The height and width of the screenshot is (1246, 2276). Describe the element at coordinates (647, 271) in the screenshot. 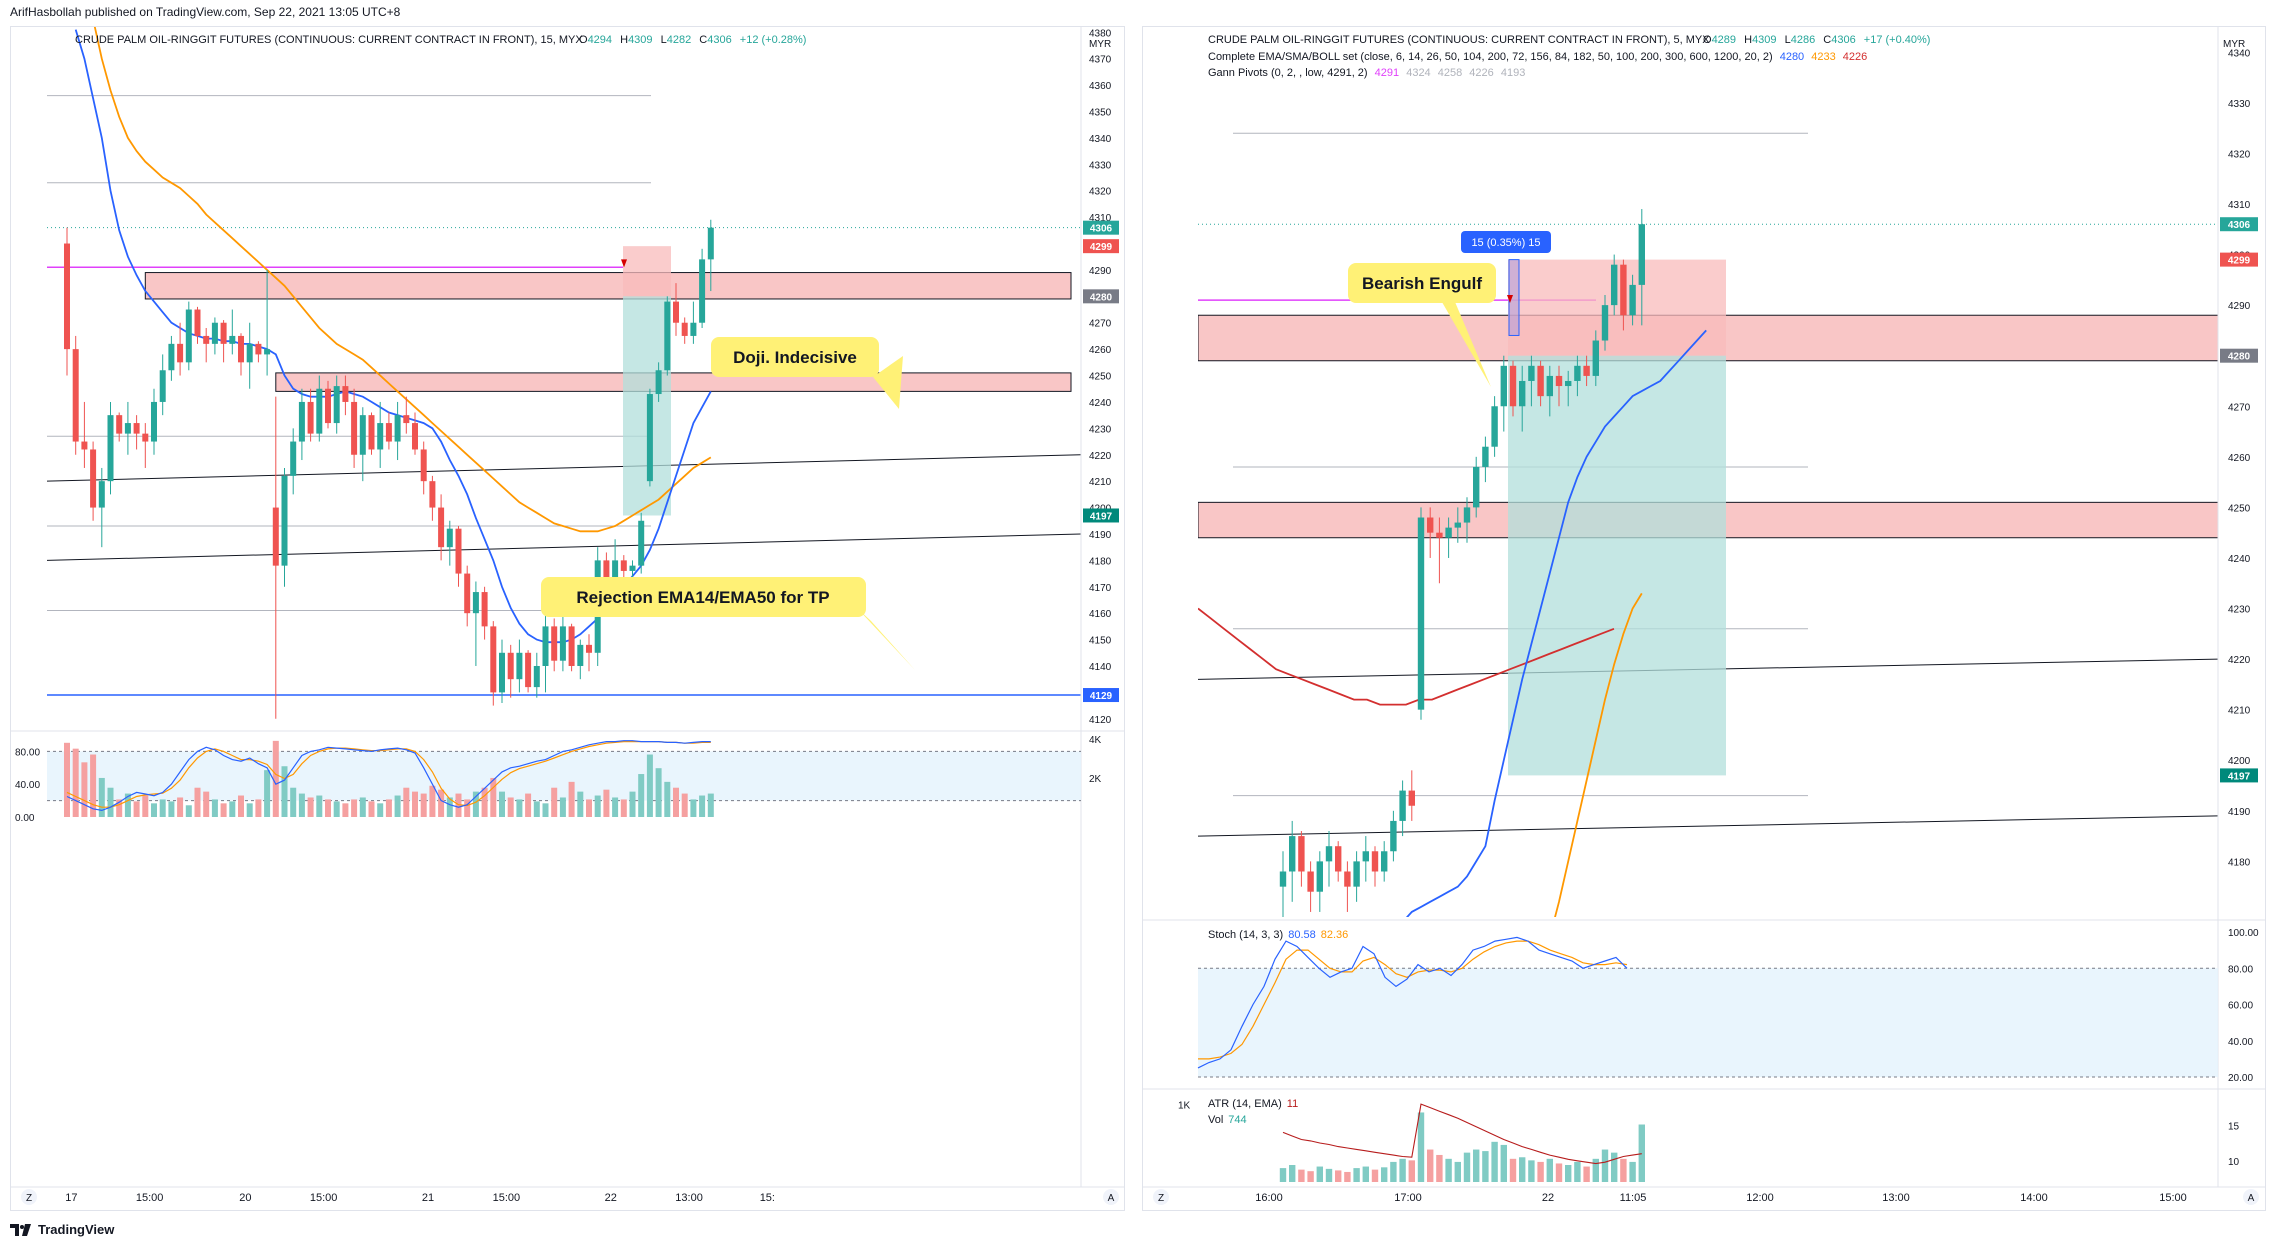

I see `stop-loss-area` at that location.